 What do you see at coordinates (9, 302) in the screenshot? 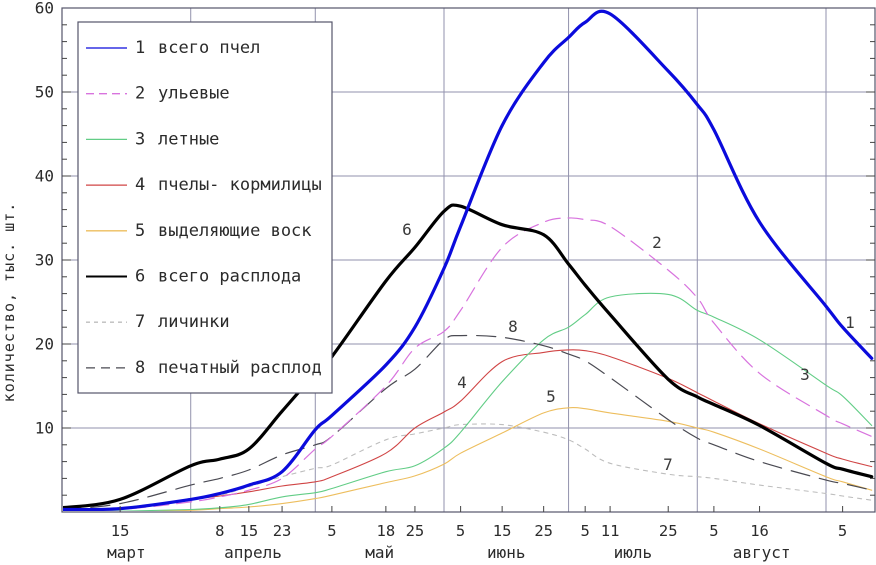
I see `y-axis-title: количество, тыс. шт.` at bounding box center [9, 302].